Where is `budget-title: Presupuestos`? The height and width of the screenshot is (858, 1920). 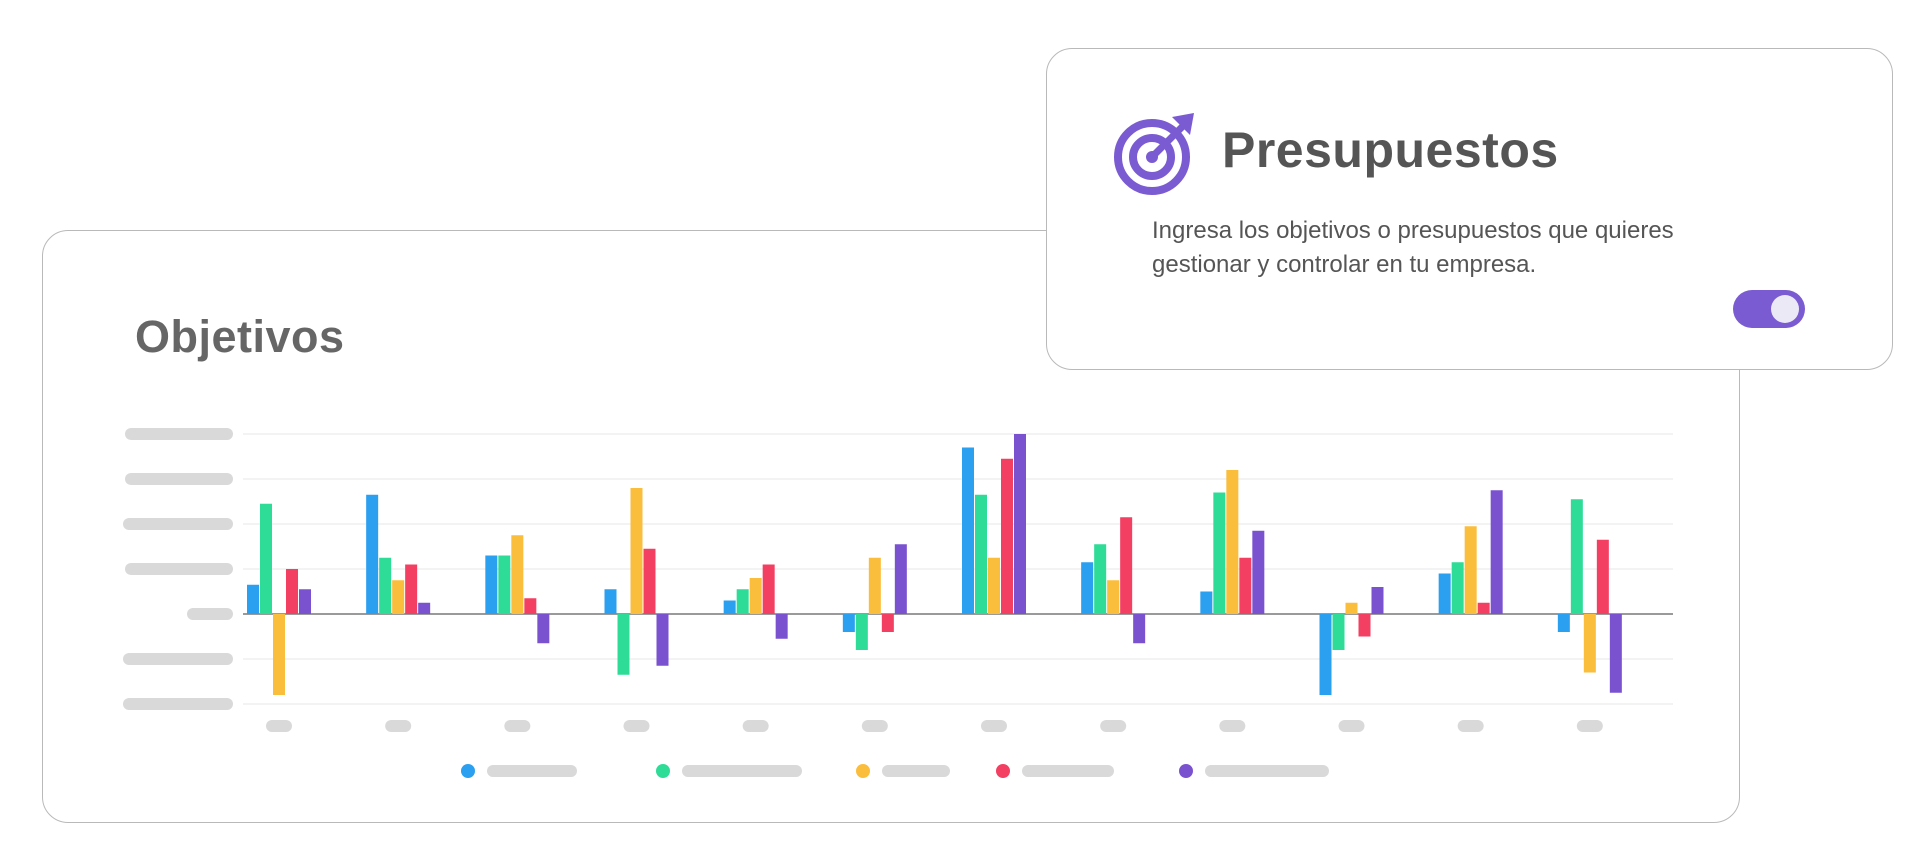
budget-title: Presupuestos is located at coordinates (1390, 150).